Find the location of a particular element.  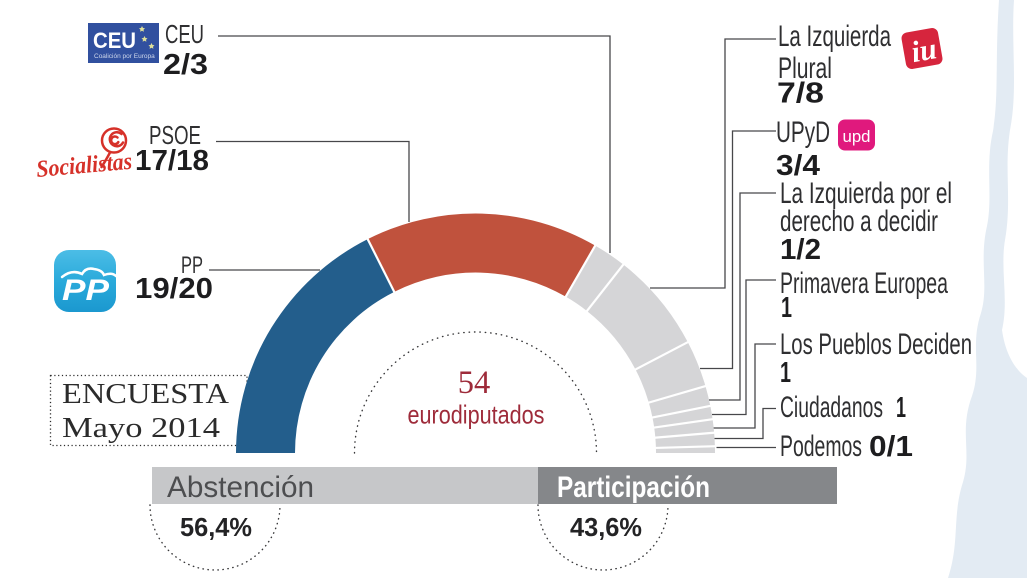

svg-text: La Izquierda por el is located at coordinates (866, 193).